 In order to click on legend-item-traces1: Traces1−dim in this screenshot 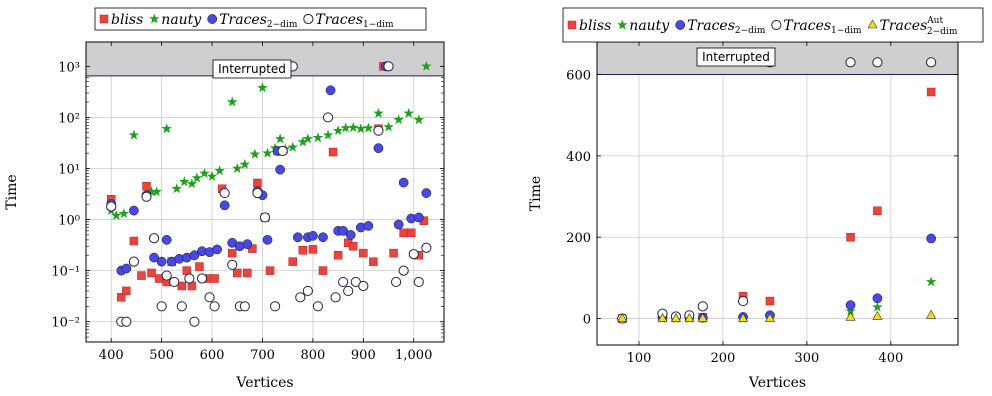, I will do `click(348, 21)`.